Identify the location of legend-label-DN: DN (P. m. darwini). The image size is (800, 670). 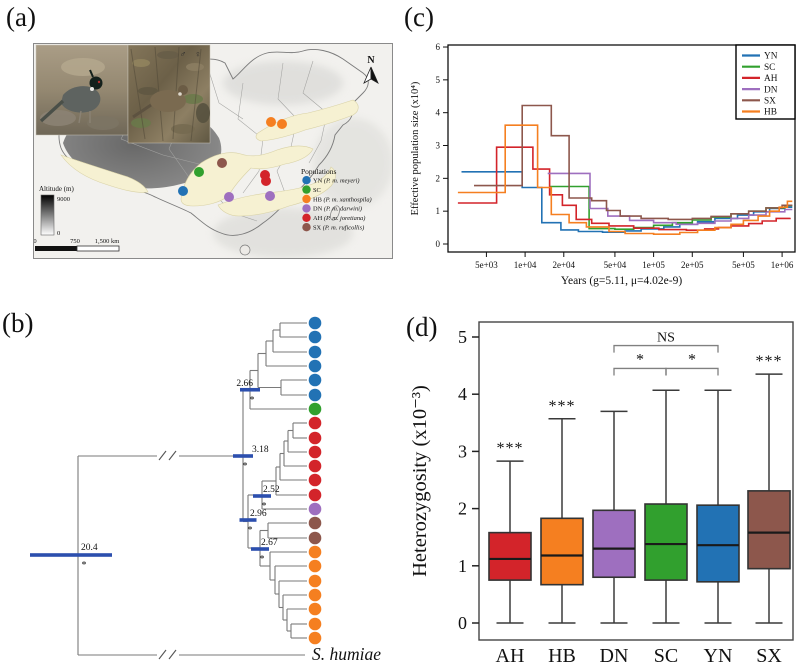
(337, 209).